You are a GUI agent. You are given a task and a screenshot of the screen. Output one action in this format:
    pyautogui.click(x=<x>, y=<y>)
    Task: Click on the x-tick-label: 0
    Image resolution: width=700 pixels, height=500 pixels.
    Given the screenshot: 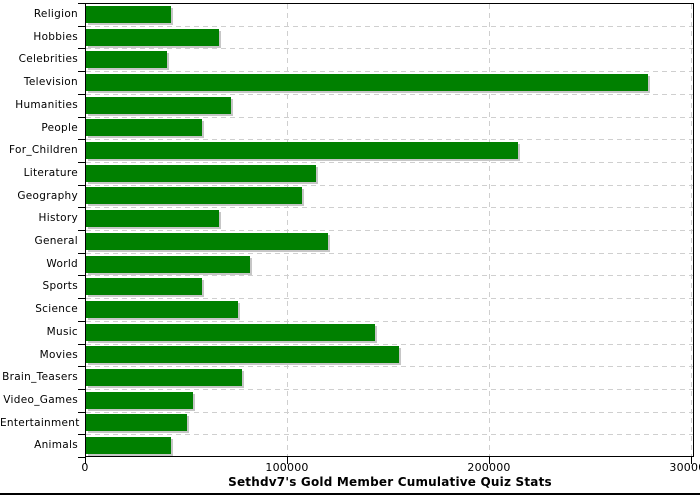 What is the action you would take?
    pyautogui.click(x=85, y=467)
    